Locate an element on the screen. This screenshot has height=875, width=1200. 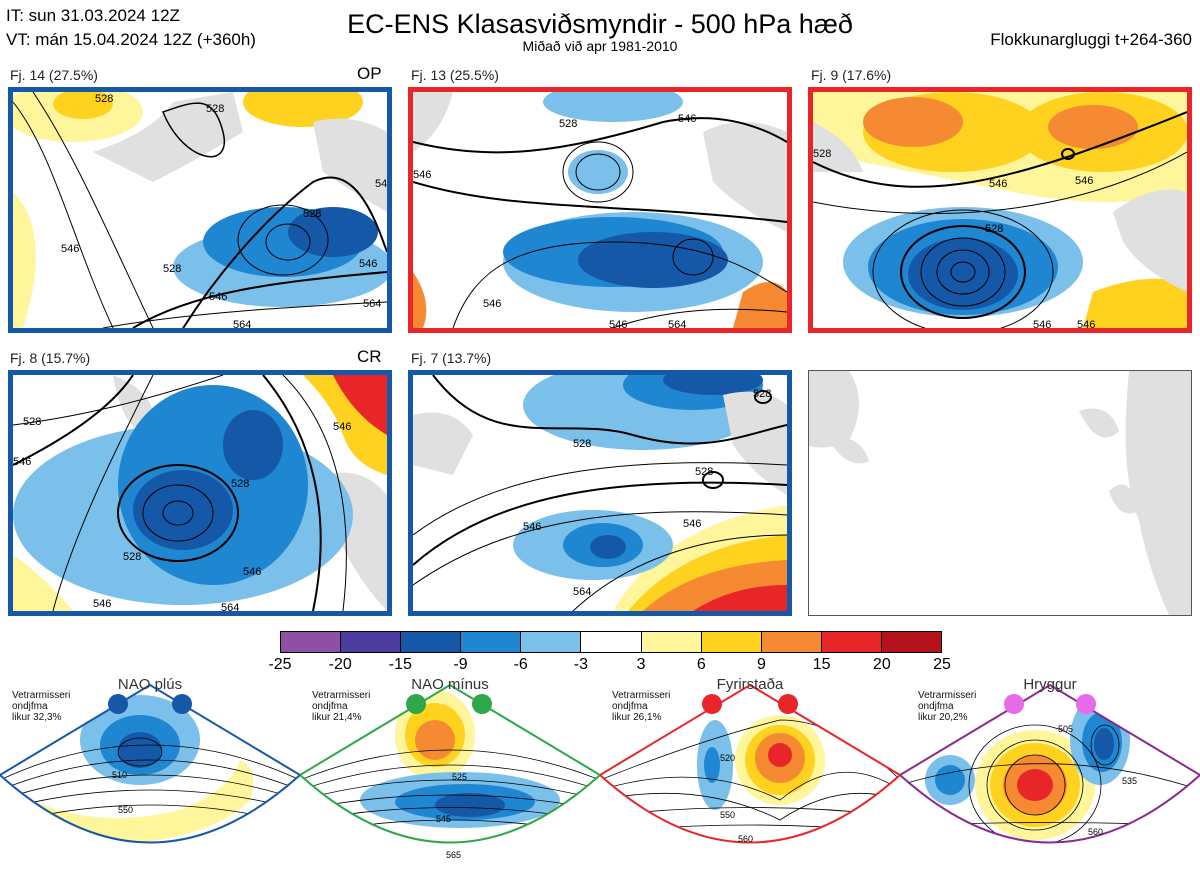
clustering-window: Flokkunargluggi t+264-360 is located at coordinates (1091, 39).